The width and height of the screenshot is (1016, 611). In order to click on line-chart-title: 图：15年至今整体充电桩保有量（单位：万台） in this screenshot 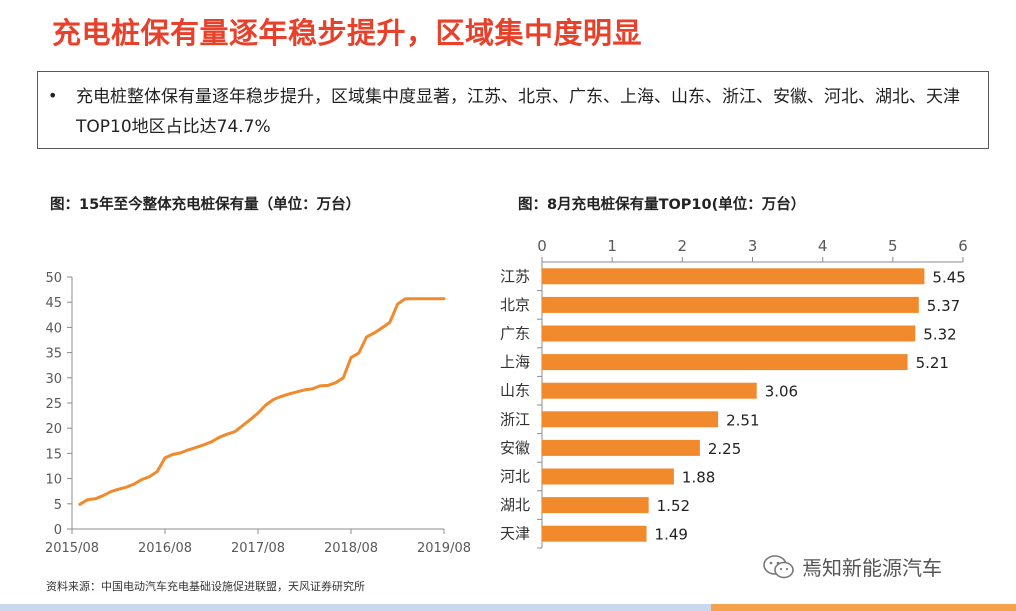, I will do `click(205, 205)`.